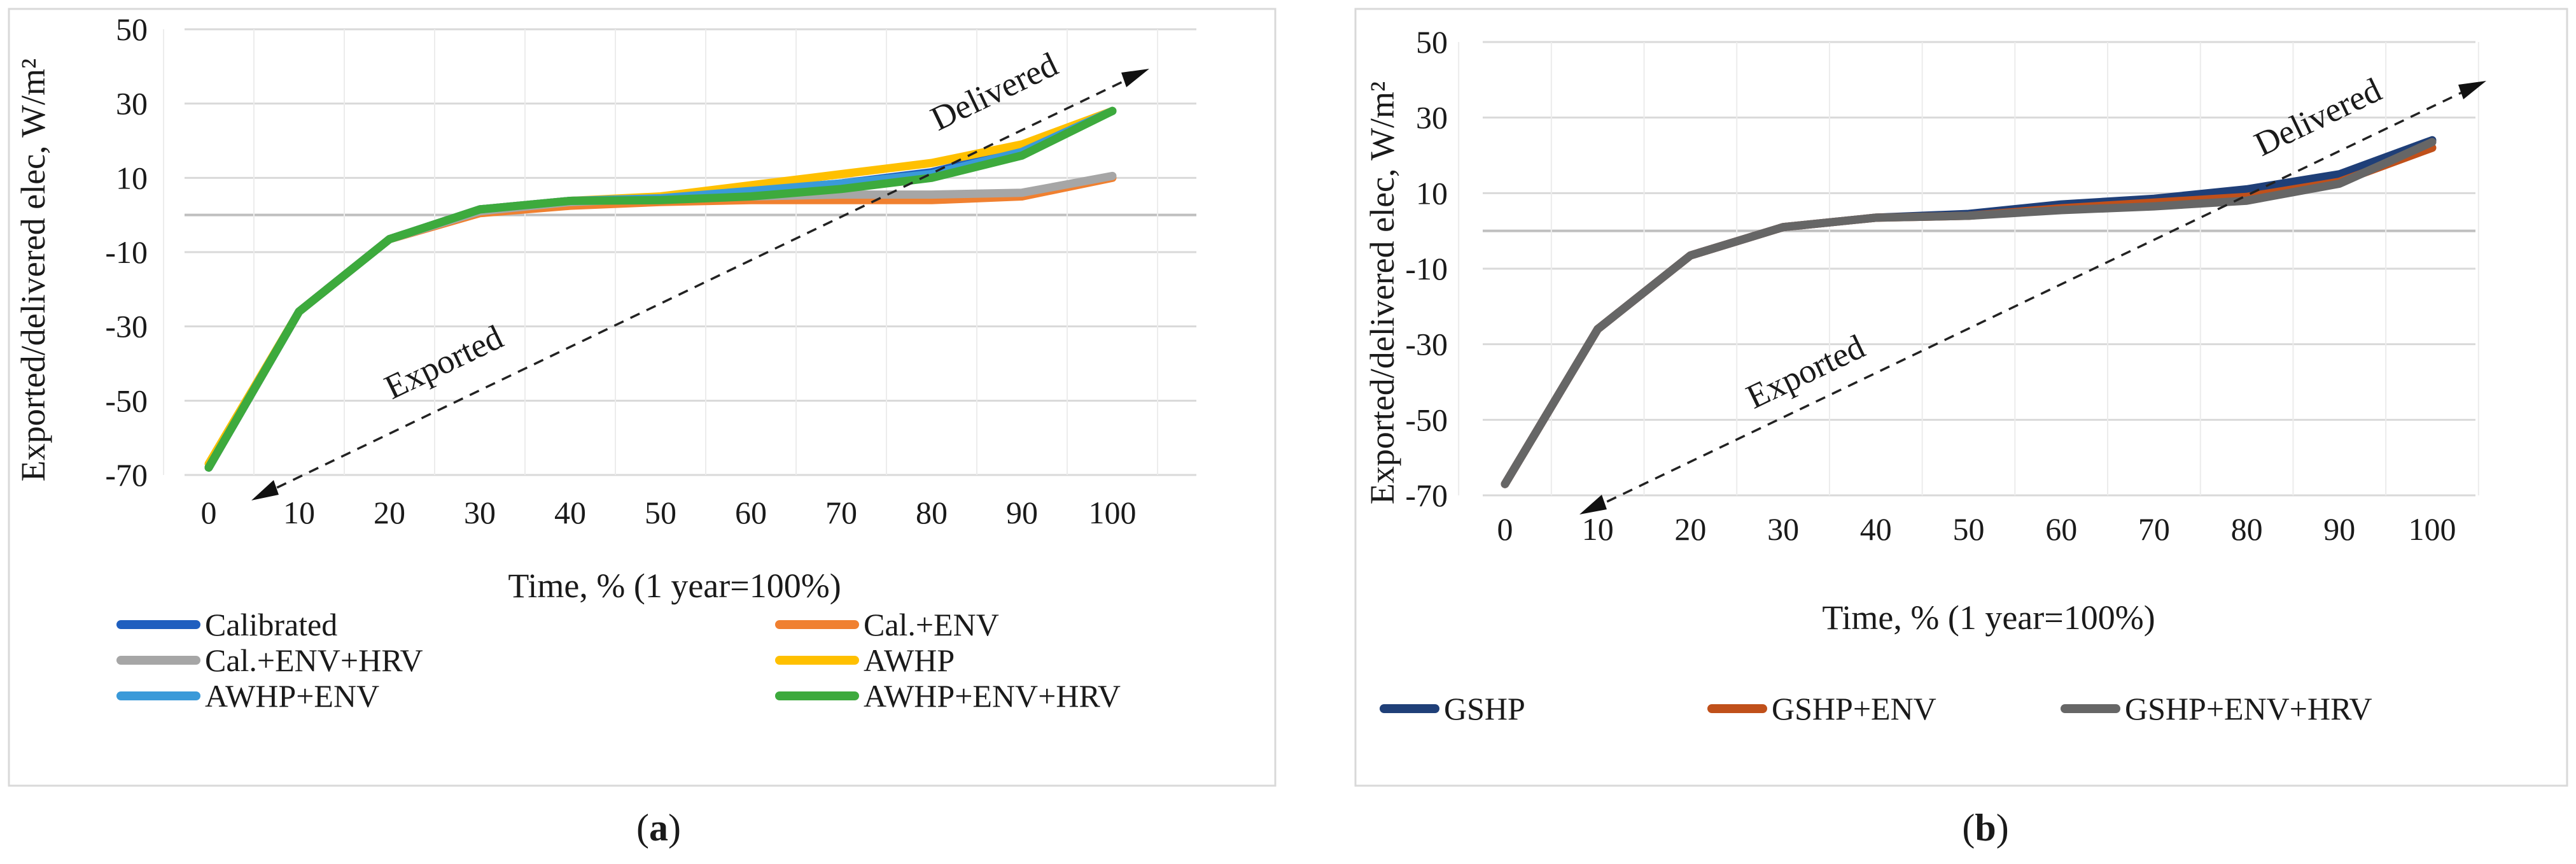 Image resolution: width=2576 pixels, height=864 pixels. What do you see at coordinates (1022, 512) in the screenshot?
I see `chart-a-x-tick-label: 90` at bounding box center [1022, 512].